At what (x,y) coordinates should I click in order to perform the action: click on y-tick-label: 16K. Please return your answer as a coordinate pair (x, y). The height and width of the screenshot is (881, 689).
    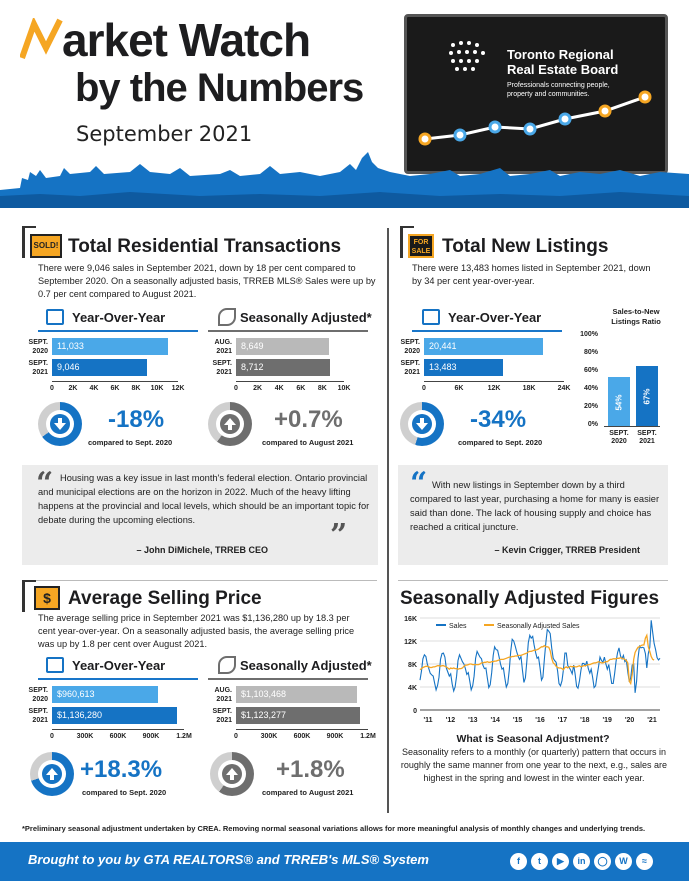
    Looking at the image, I should click on (410, 619).